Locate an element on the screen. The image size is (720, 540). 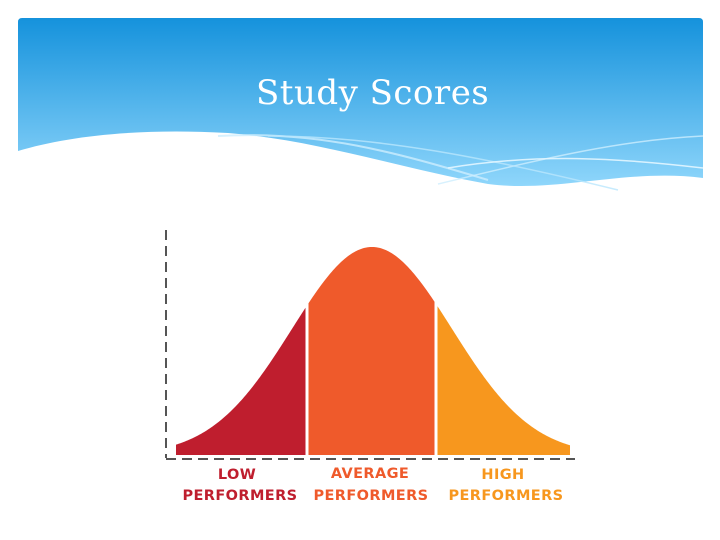
high-label-line2: PERFORMERS is located at coordinates (505, 496).